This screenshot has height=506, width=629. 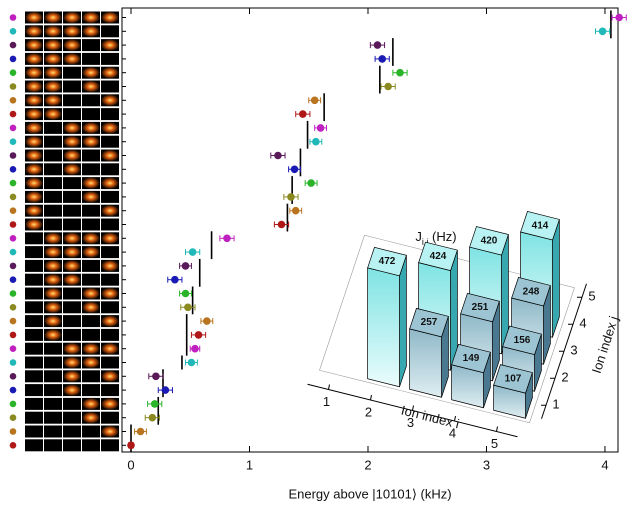 What do you see at coordinates (410, 422) in the screenshot?
I see `i-tick-label: 3` at bounding box center [410, 422].